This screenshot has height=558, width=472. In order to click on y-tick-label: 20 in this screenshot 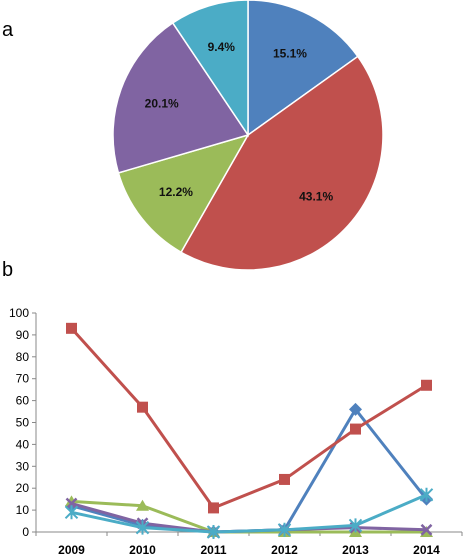, I will do `click(23, 488)`.